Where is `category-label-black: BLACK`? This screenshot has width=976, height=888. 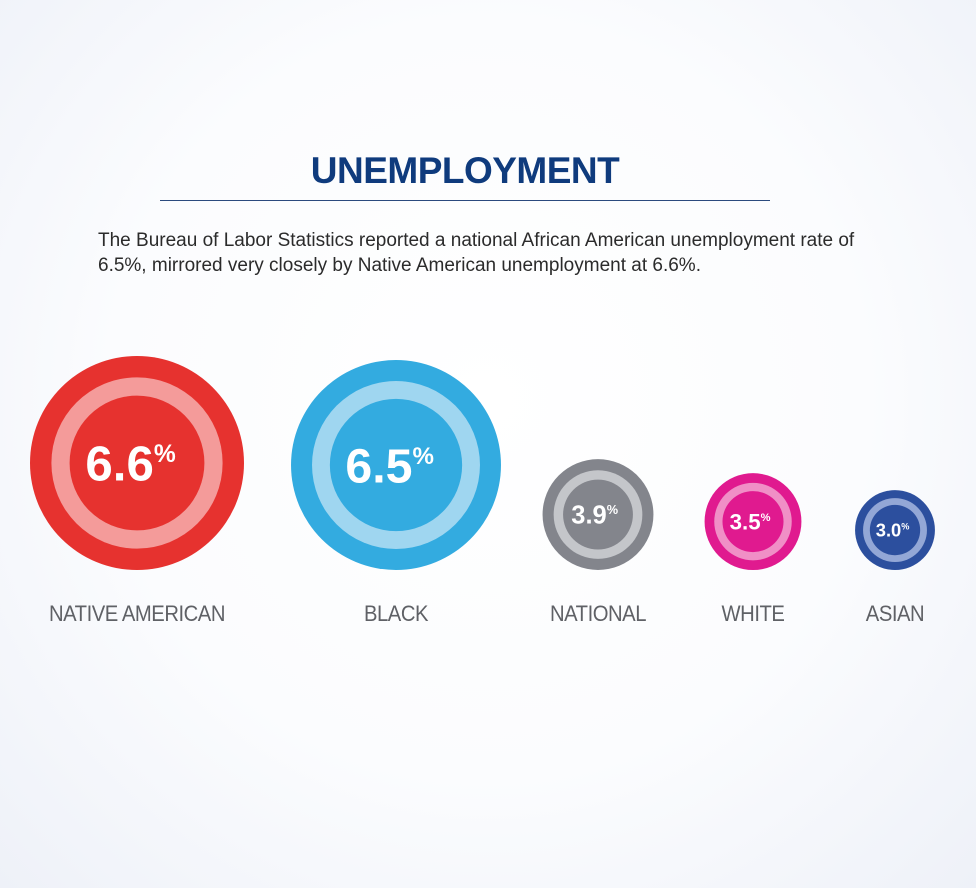 category-label-black: BLACK is located at coordinates (396, 613).